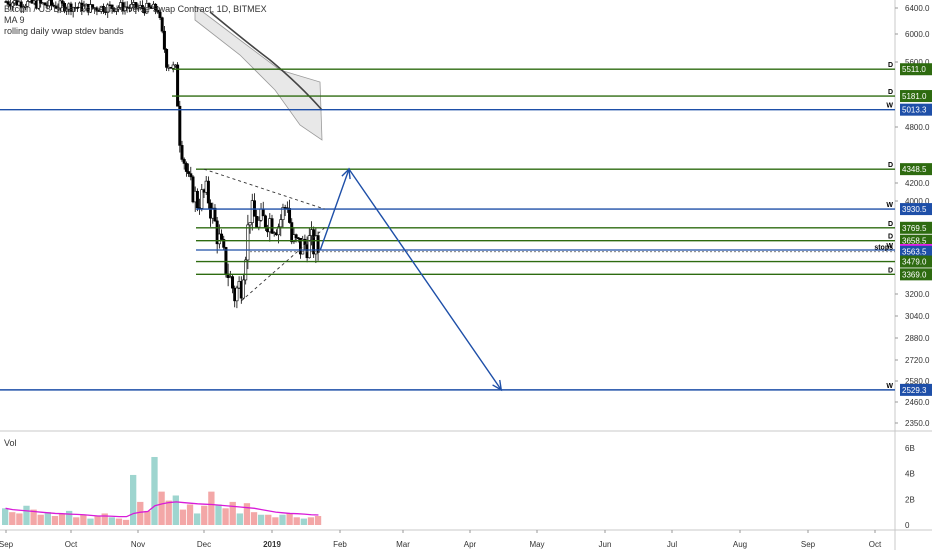  What do you see at coordinates (917, 381) in the screenshot?
I see `price-axis-tick-label: 2580.0` at bounding box center [917, 381].